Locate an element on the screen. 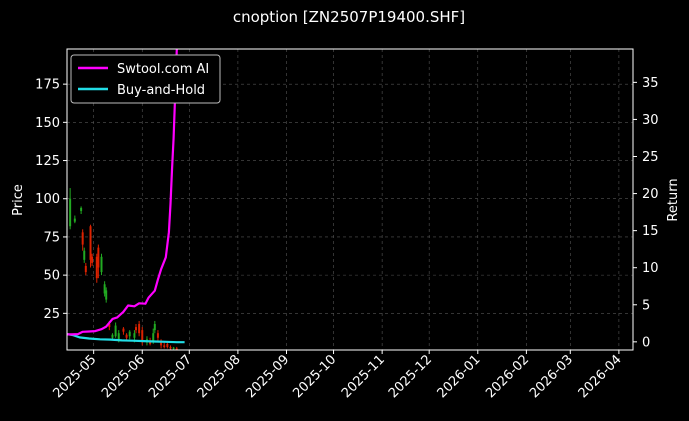 Image resolution: width=689 pixels, height=421 pixels. right-tick-label: 25 is located at coordinates (650, 157).